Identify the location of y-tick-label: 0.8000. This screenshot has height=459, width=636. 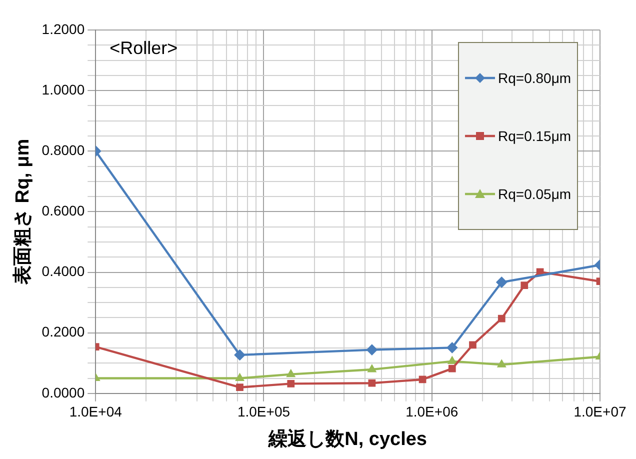
(63, 150).